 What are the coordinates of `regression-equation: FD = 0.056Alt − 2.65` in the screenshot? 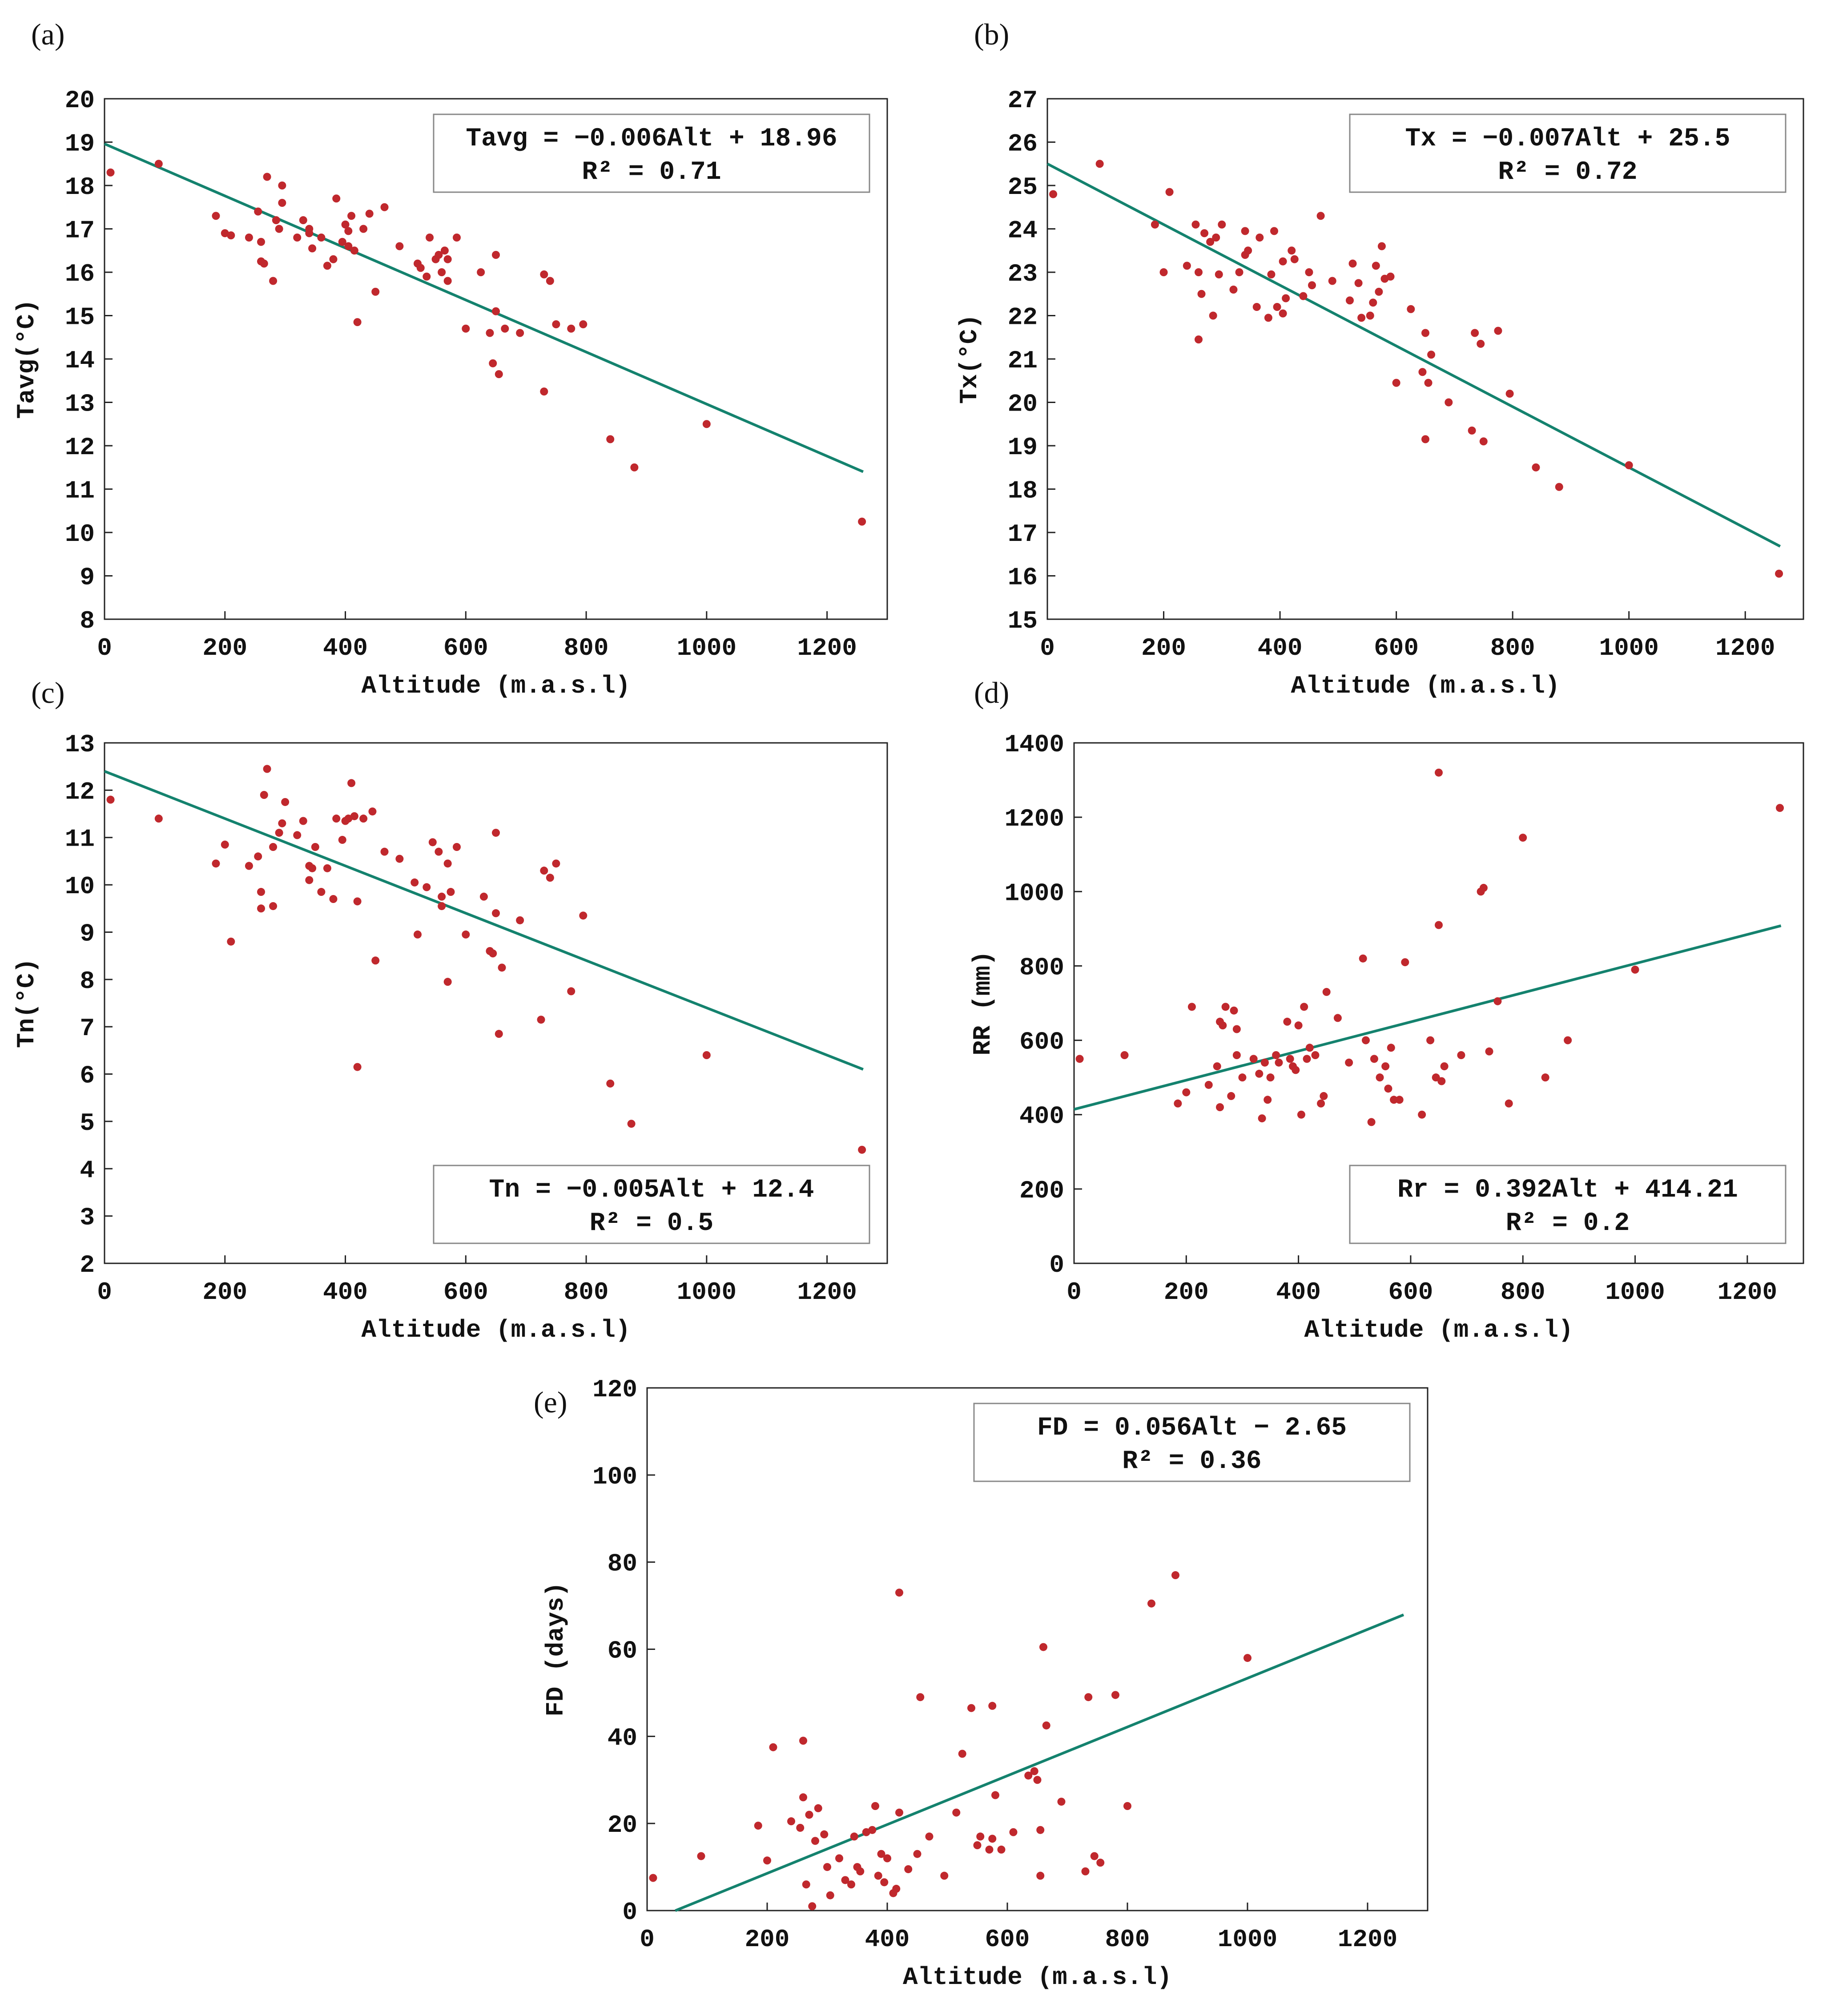 It's located at (1192, 1428).